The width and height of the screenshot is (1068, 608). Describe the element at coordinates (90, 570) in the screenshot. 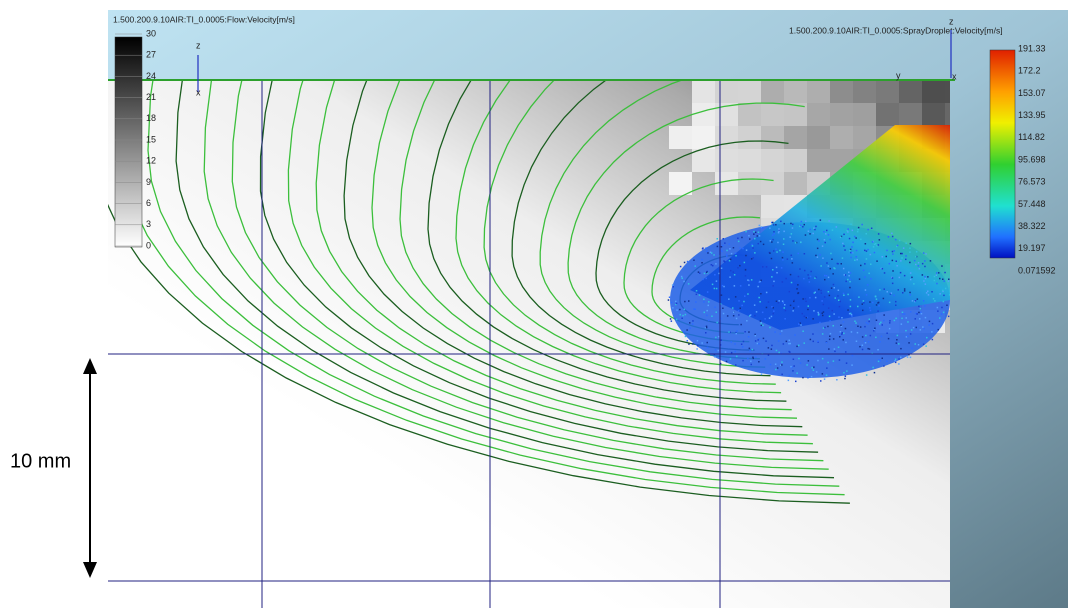

I see `arrow-head` at that location.